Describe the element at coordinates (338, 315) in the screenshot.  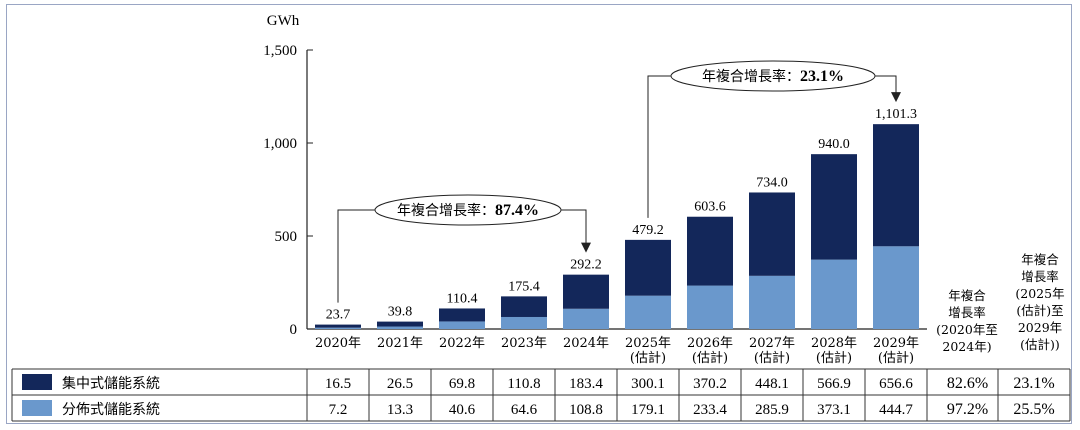
I see `total-value-label: 23.7` at that location.